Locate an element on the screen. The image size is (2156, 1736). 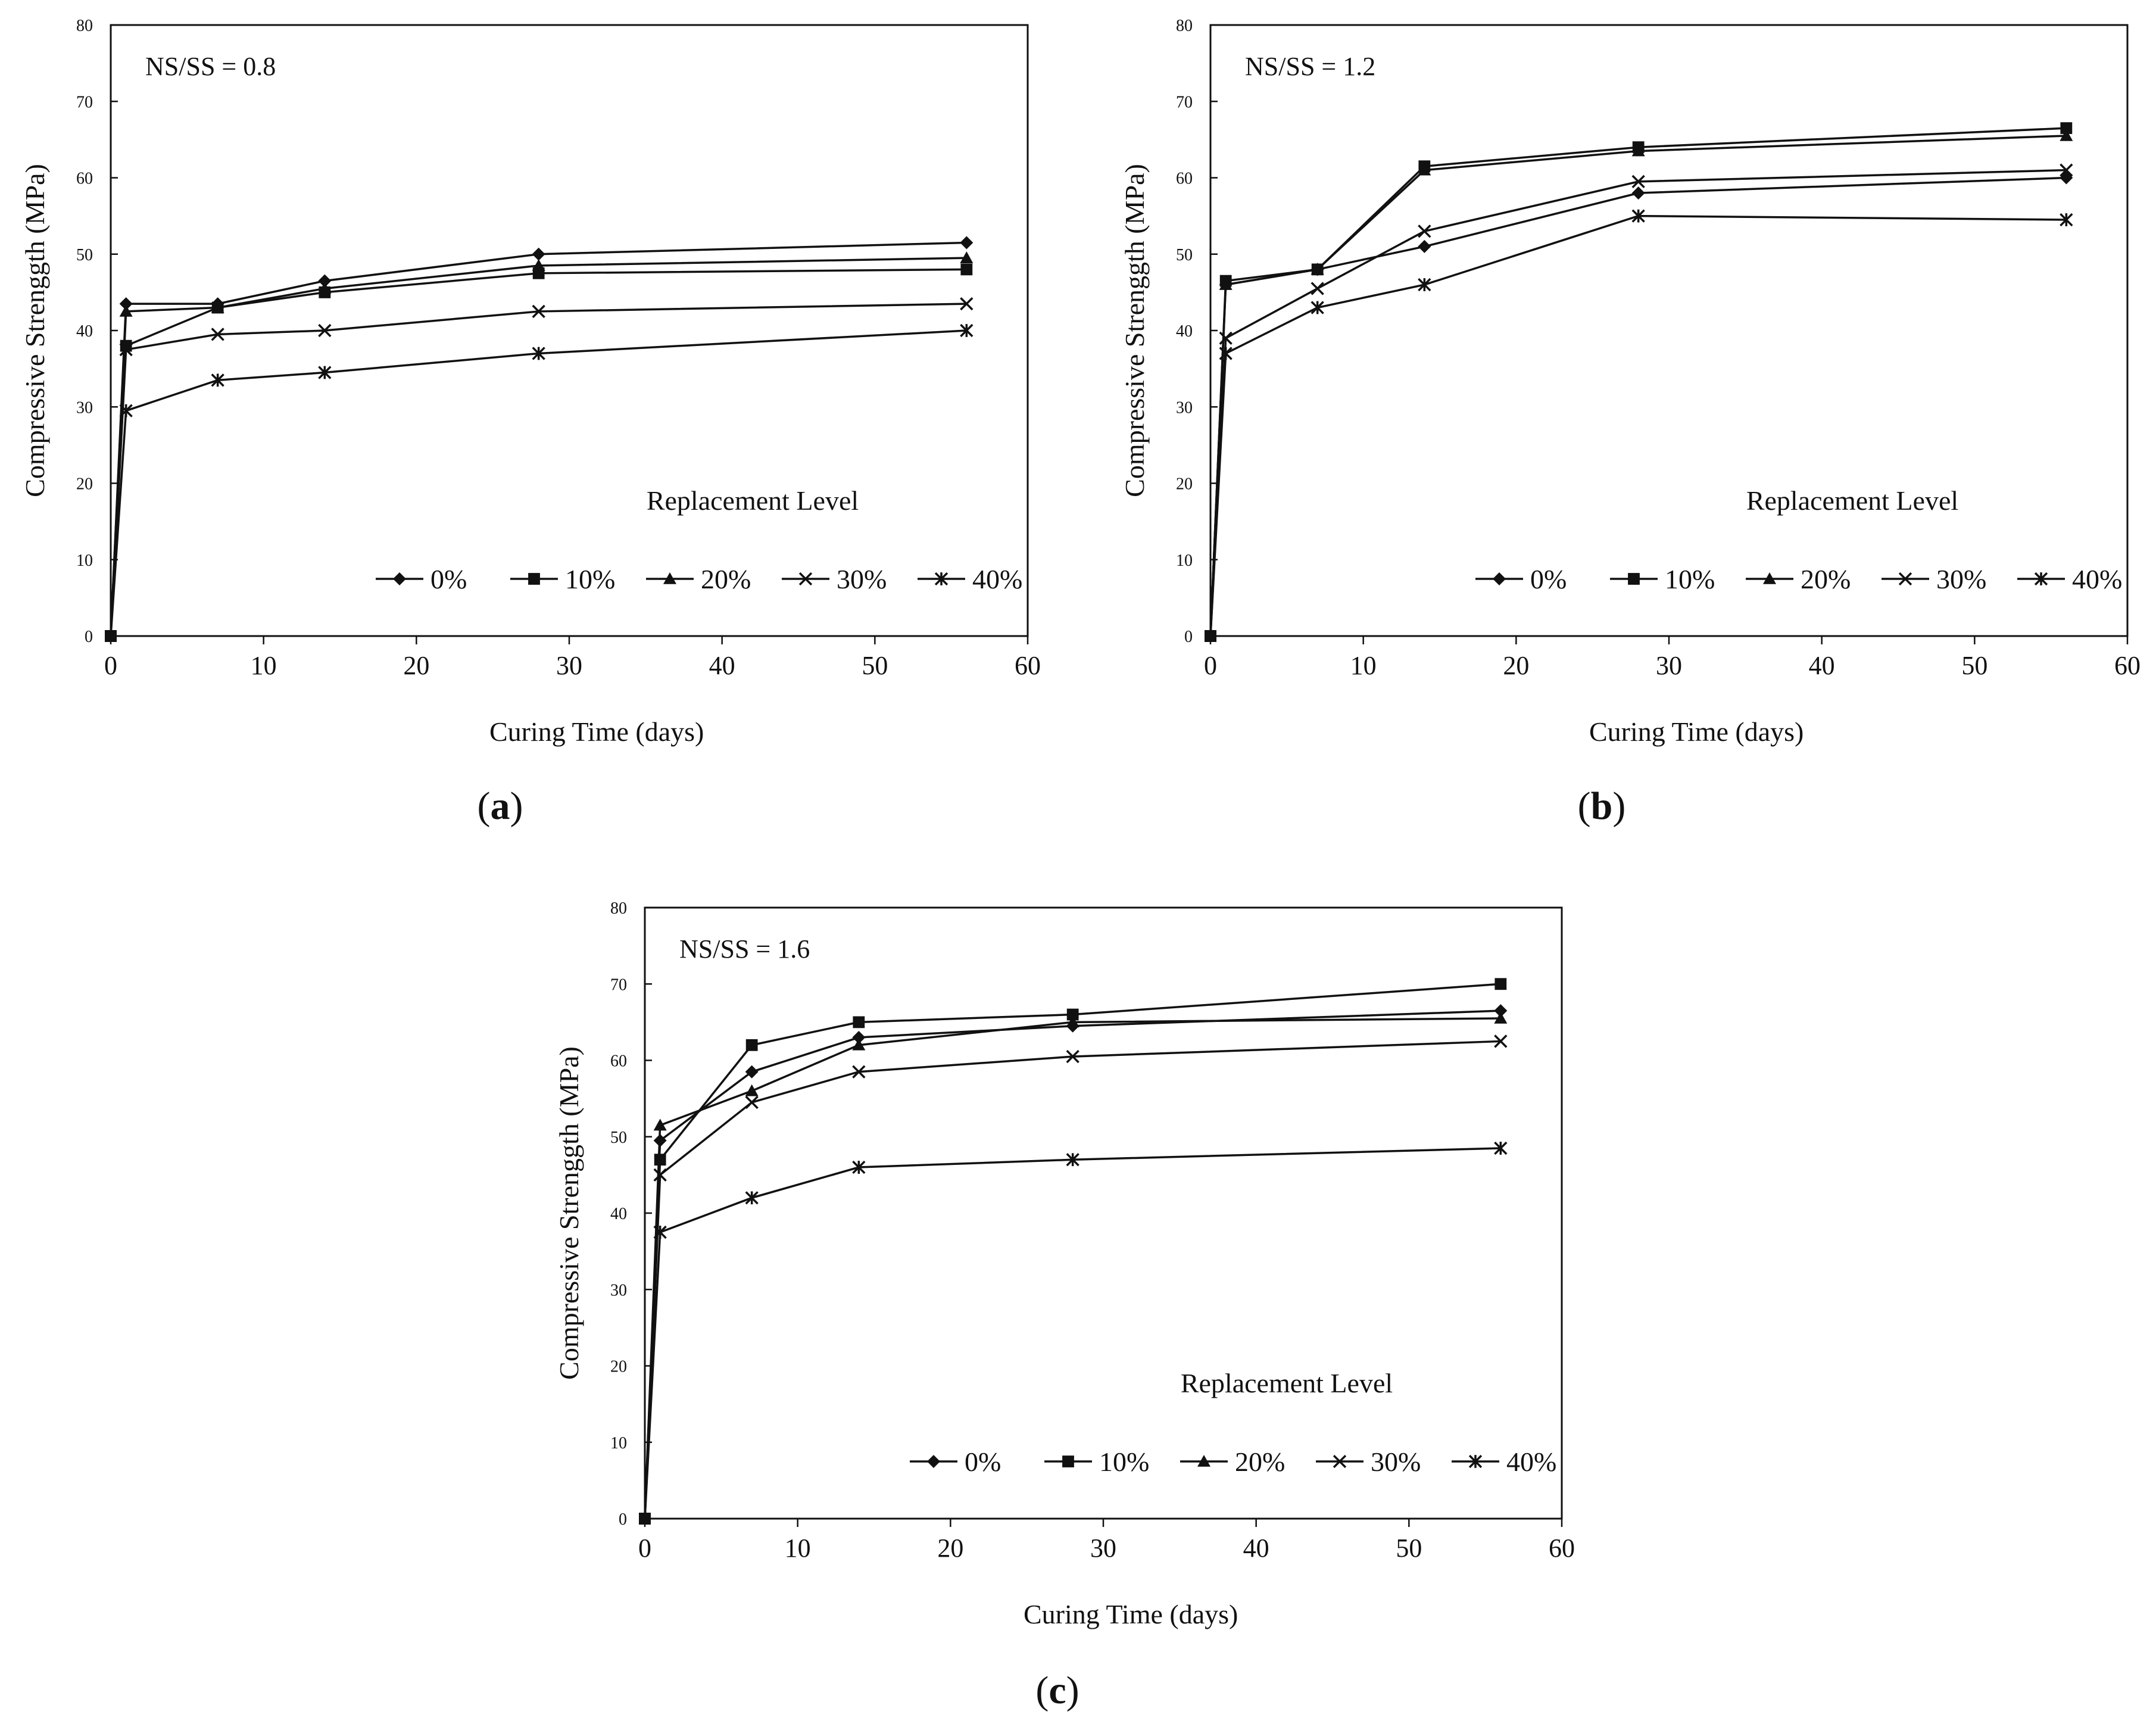
y-tick-label: 10 is located at coordinates (1184, 560).